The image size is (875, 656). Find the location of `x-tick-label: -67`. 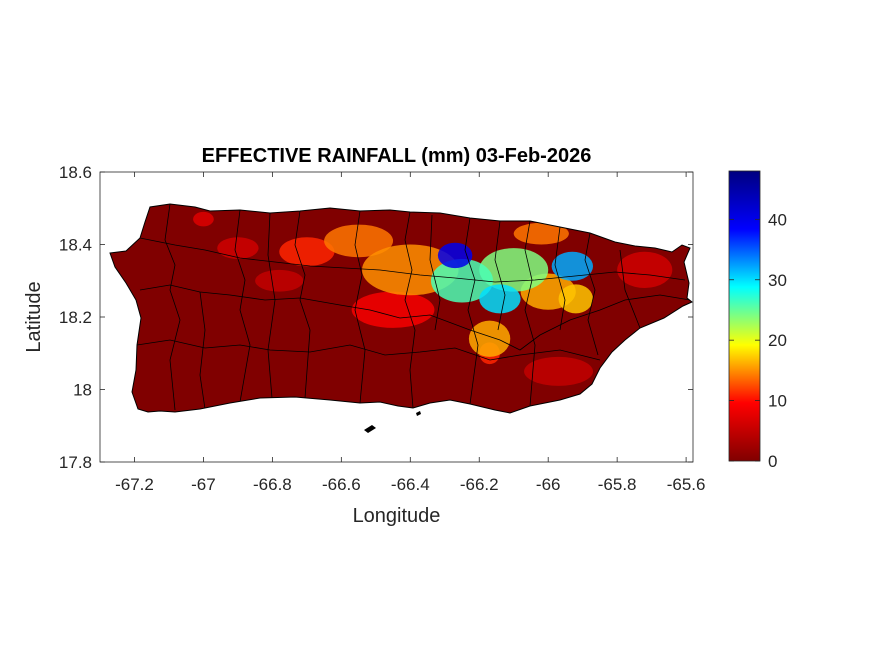

x-tick-label: -67 is located at coordinates (203, 484).